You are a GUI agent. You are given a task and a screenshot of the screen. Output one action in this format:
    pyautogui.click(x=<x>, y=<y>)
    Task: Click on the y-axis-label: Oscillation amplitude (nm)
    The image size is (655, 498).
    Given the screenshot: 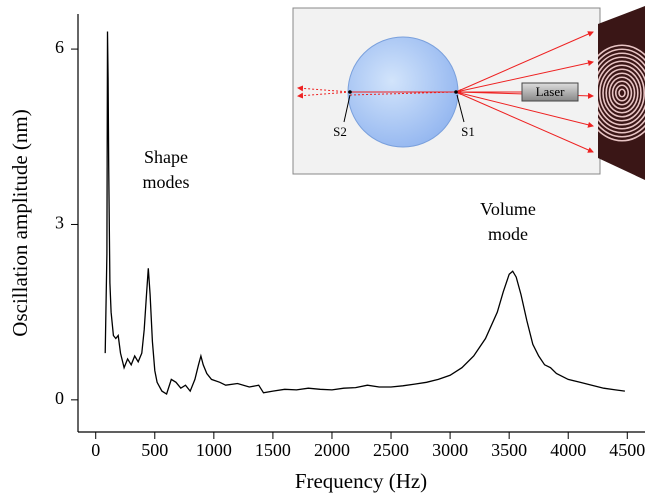 What is the action you would take?
    pyautogui.click(x=20, y=222)
    